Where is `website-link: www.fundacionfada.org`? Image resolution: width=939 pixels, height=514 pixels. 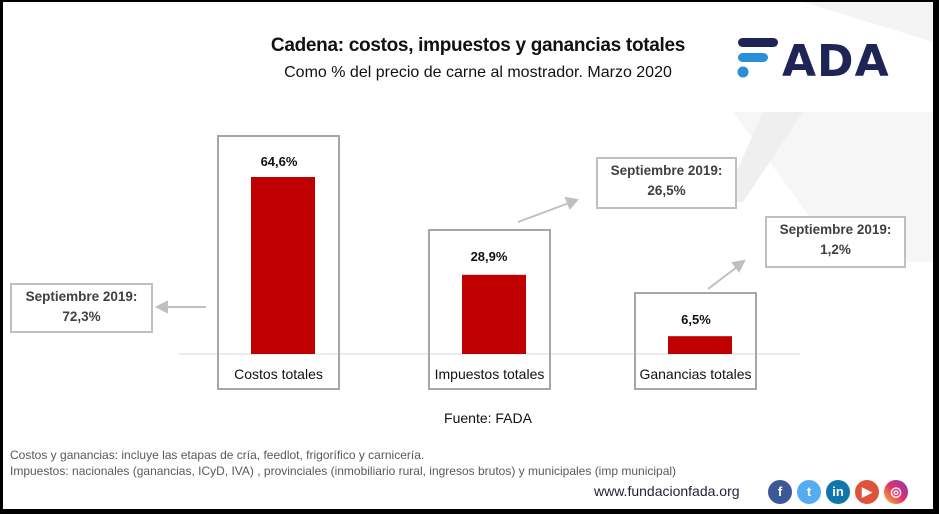 website-link: www.fundacionfada.org is located at coordinates (667, 491).